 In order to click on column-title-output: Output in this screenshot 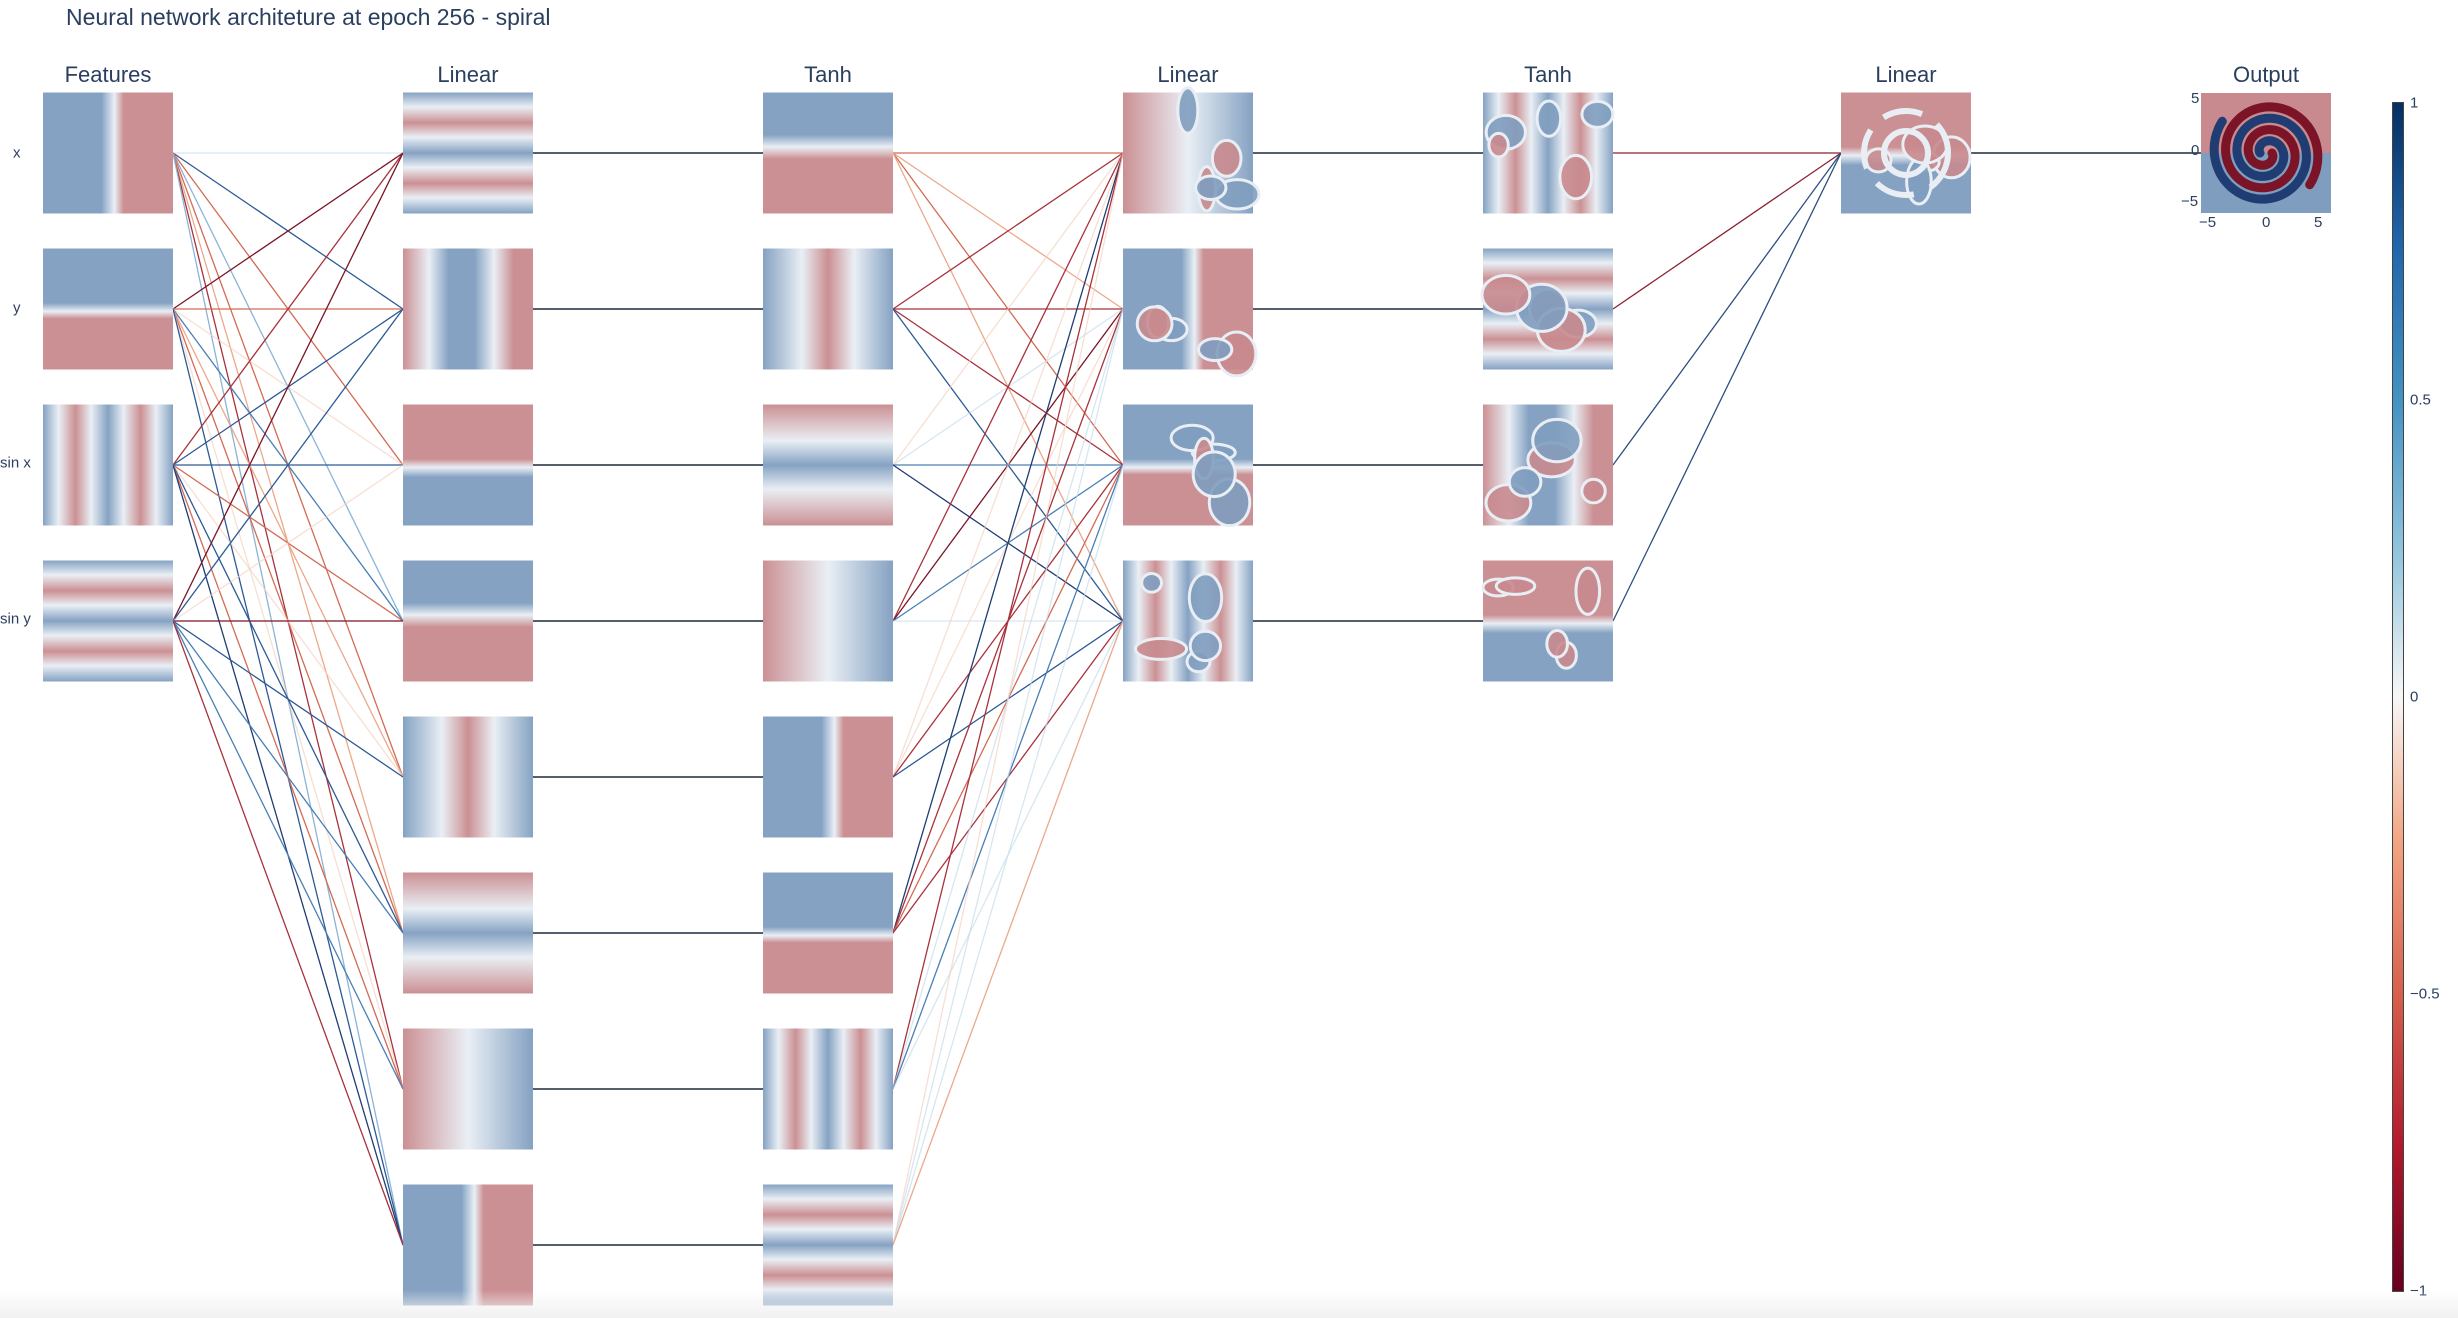, I will do `click(2266, 74)`.